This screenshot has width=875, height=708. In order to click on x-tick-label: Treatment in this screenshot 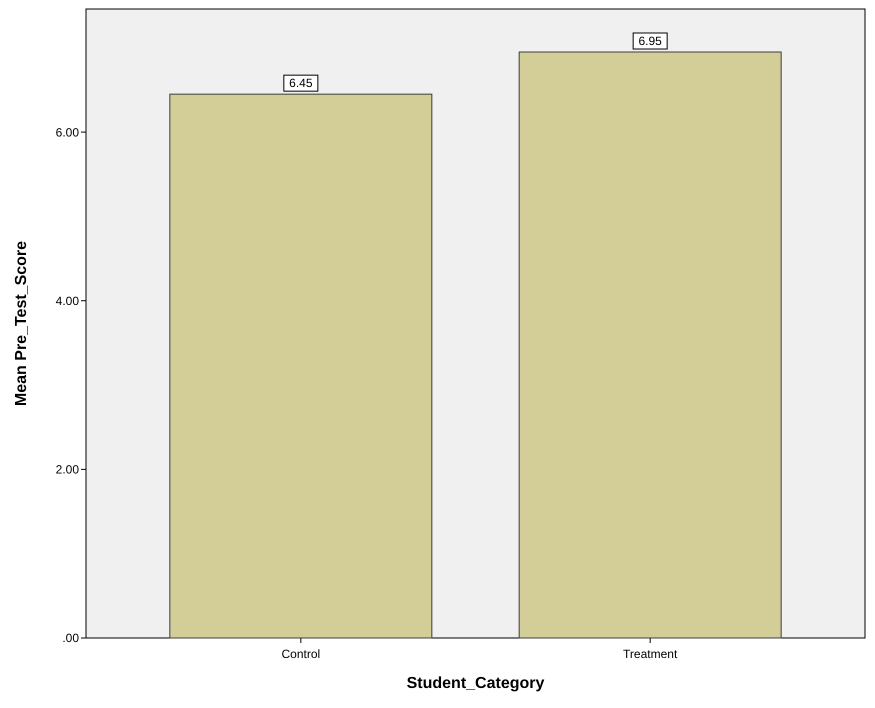, I will do `click(650, 654)`.